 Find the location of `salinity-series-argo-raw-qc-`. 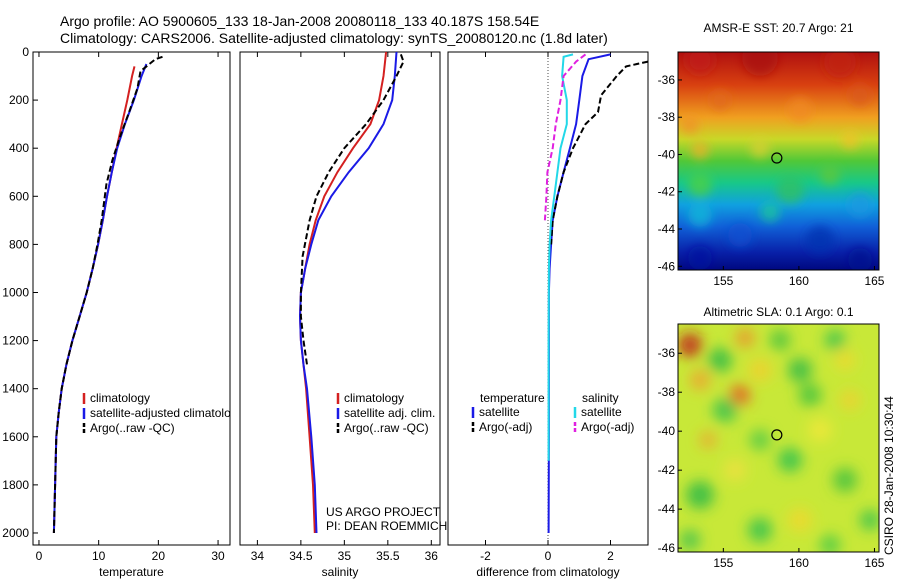

salinity-series-argo-raw-qc- is located at coordinates (352, 209).